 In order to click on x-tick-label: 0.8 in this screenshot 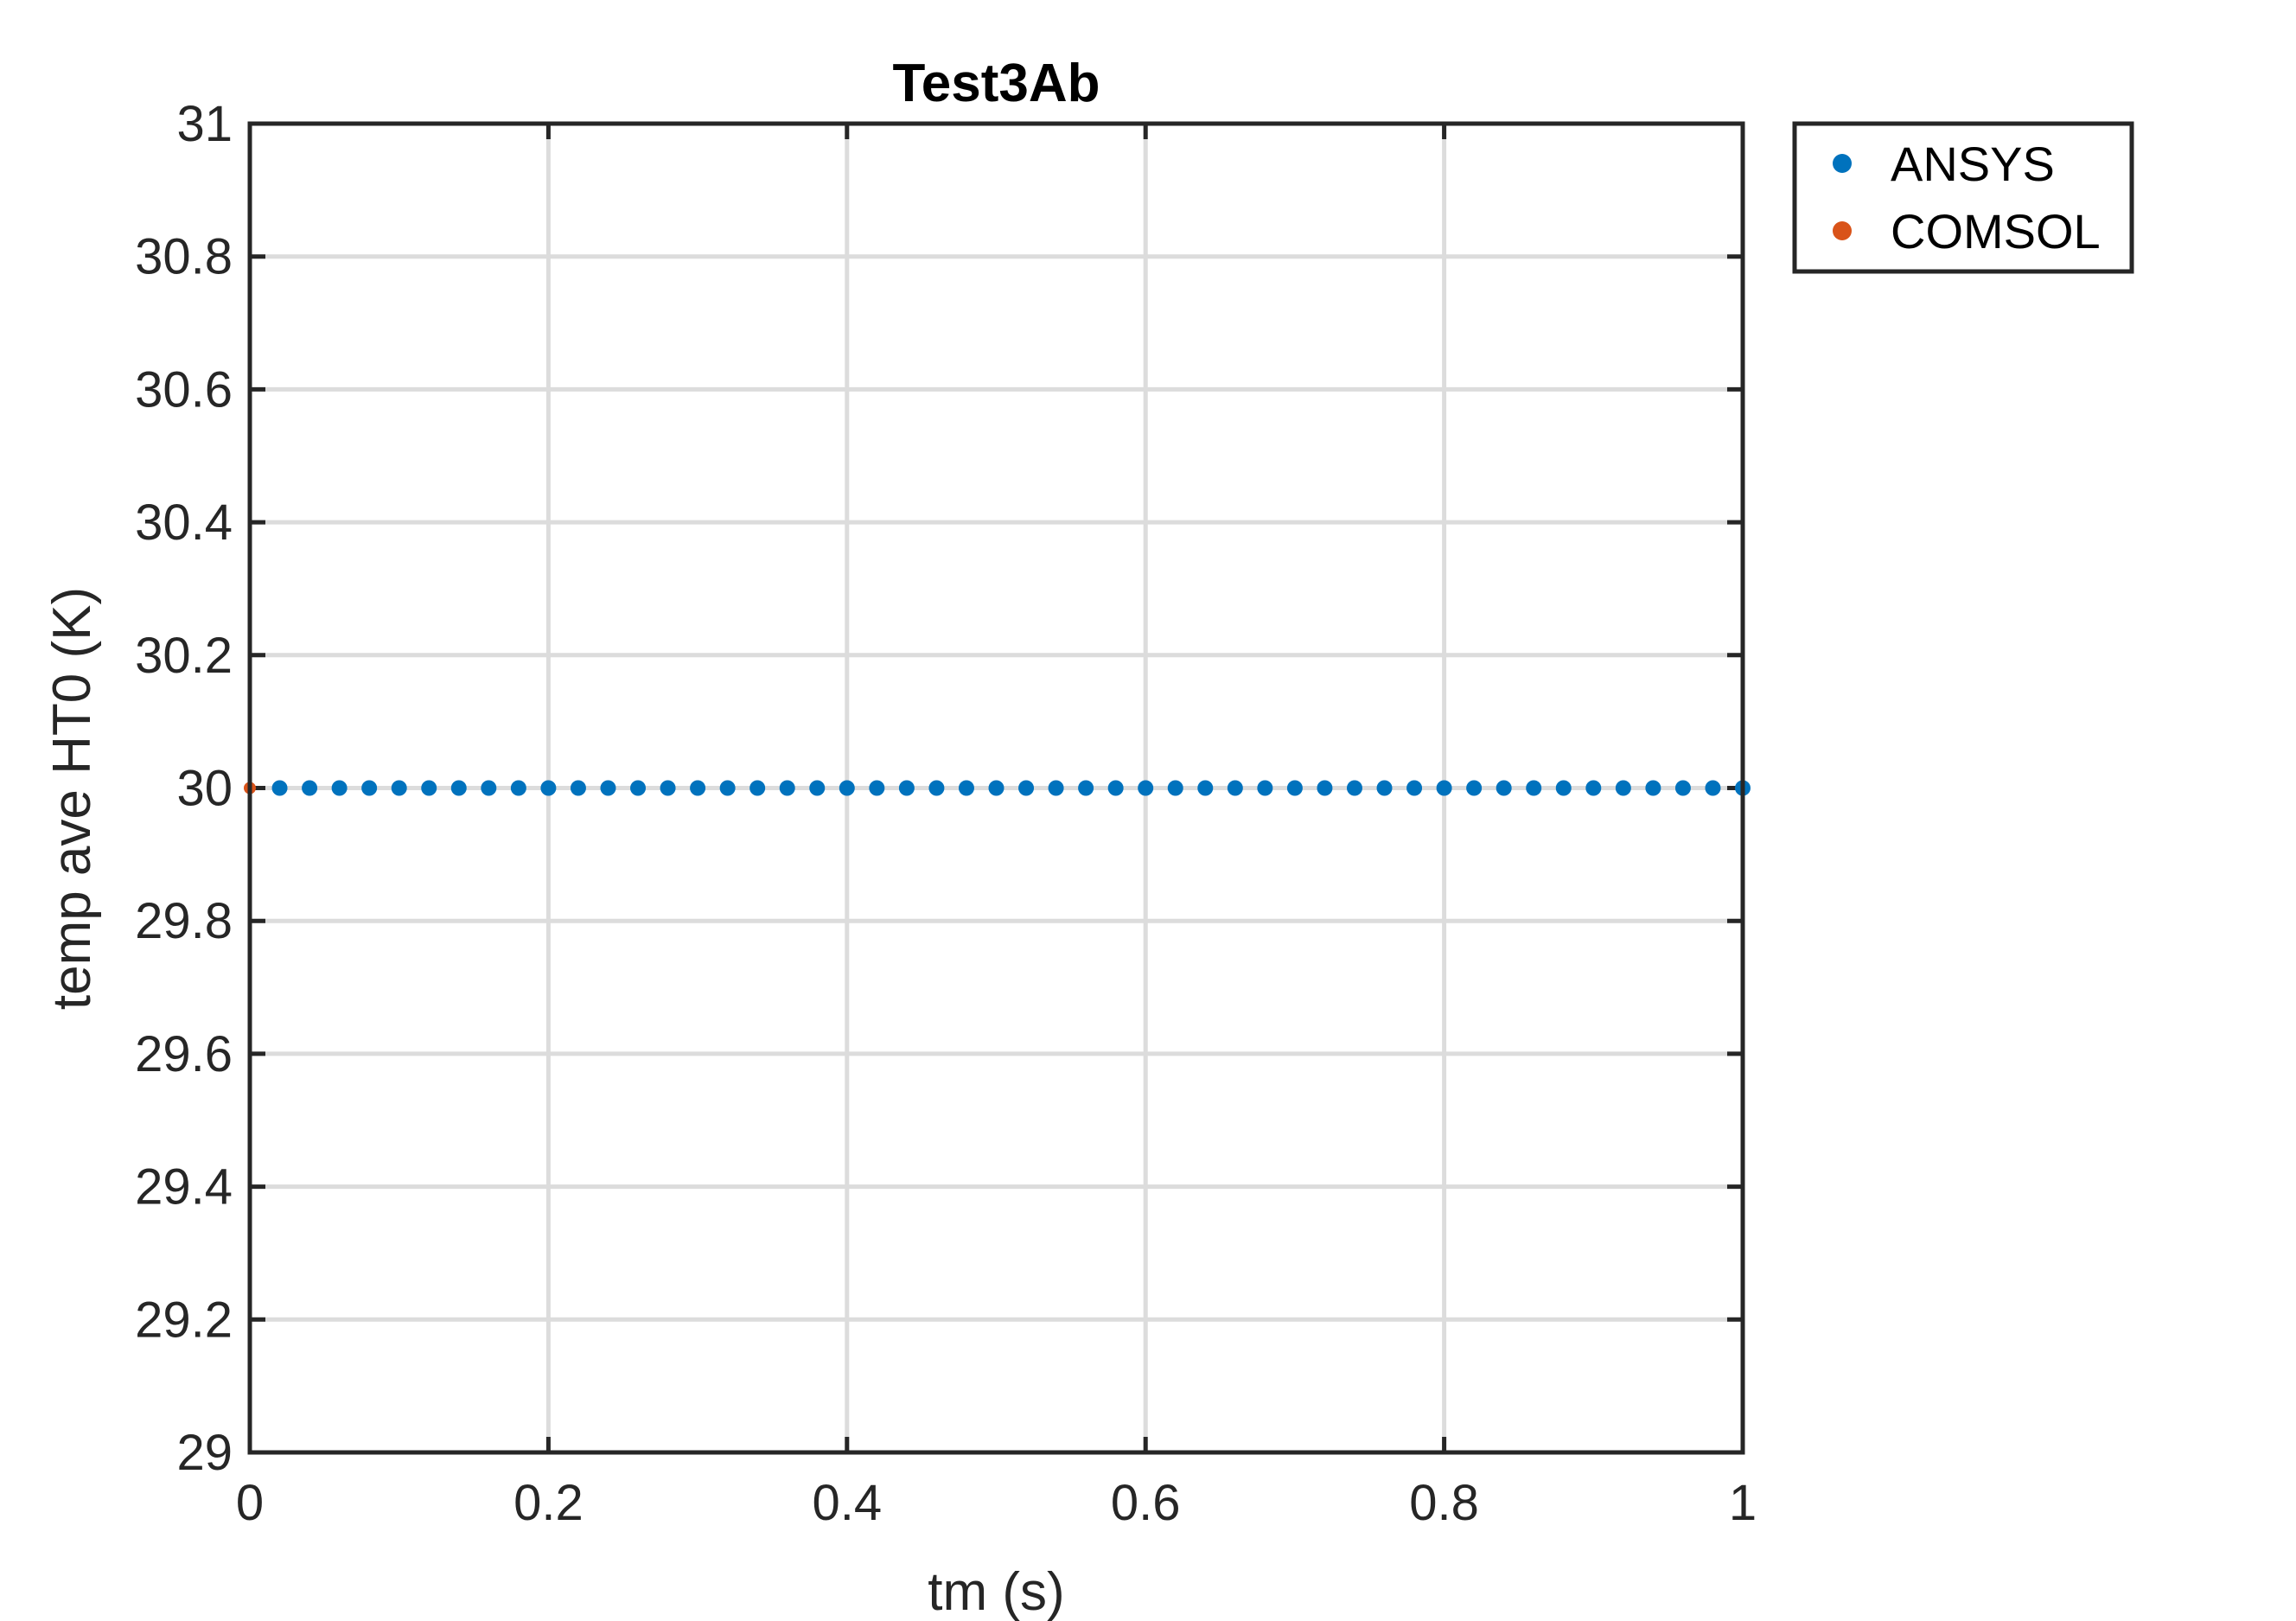, I will do `click(1444, 1503)`.